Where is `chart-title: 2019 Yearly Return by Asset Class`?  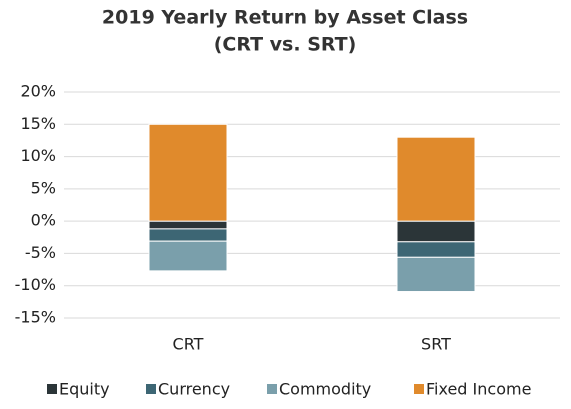 chart-title: 2019 Yearly Return by Asset Class is located at coordinates (285, 18).